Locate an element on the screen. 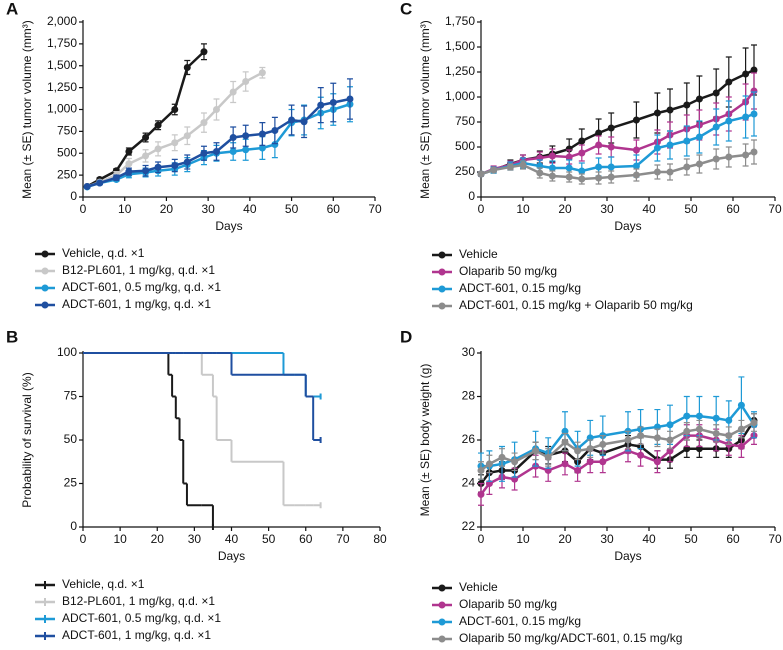 The image size is (783, 650). y-tick-label: 750 is located at coordinates (465, 121).